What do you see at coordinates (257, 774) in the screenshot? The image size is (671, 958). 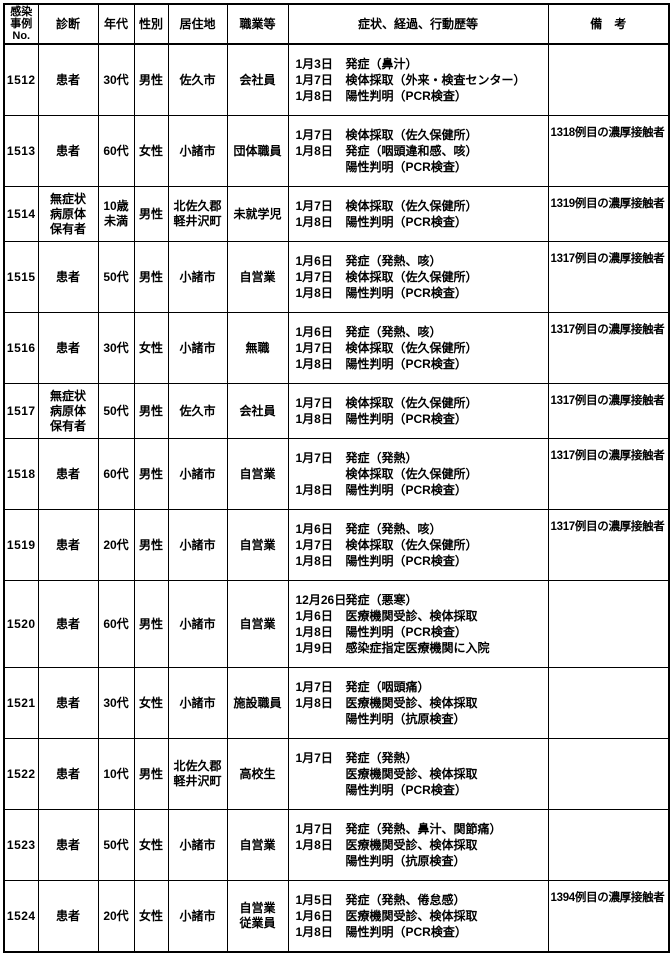 I see `cell-occupation: 高校生` at bounding box center [257, 774].